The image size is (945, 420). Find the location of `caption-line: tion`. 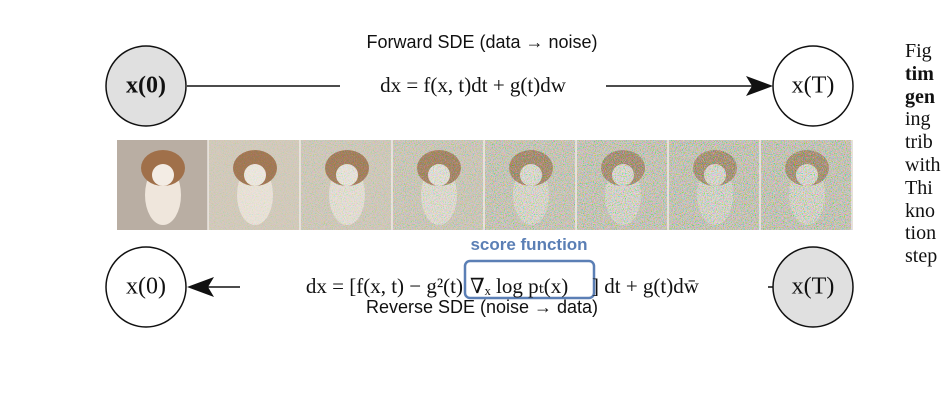

caption-line: tion is located at coordinates (921, 233).